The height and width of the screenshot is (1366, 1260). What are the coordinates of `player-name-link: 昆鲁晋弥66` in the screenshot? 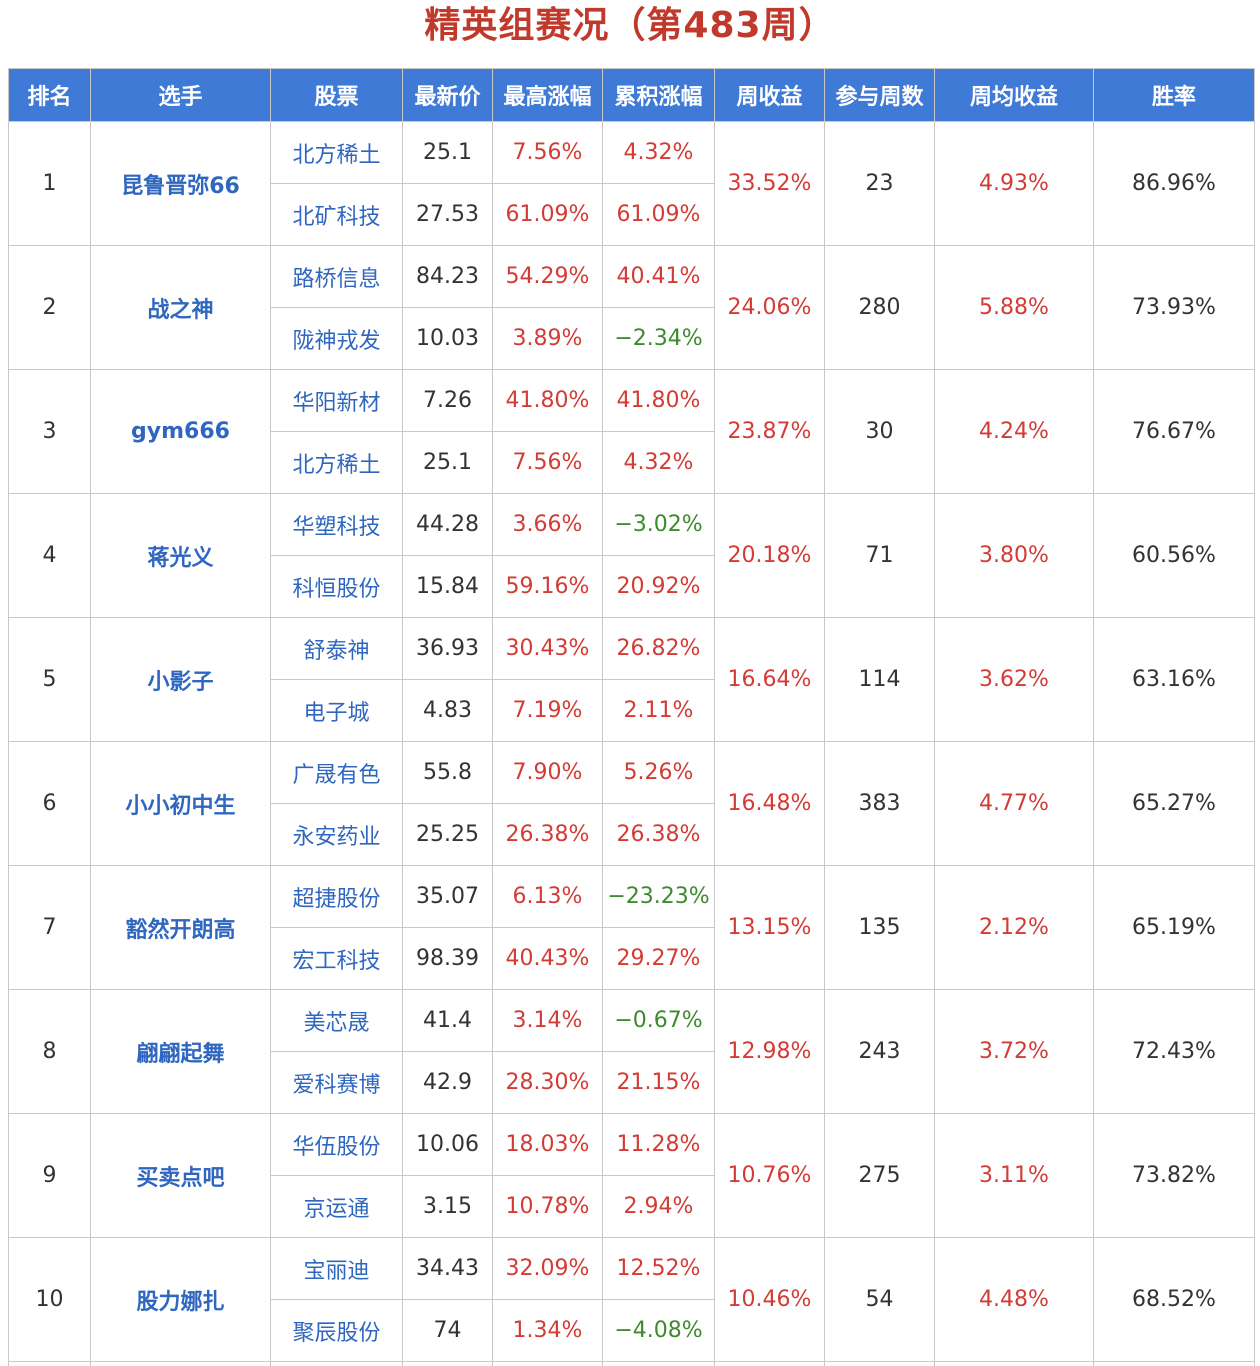 It's located at (180, 183).